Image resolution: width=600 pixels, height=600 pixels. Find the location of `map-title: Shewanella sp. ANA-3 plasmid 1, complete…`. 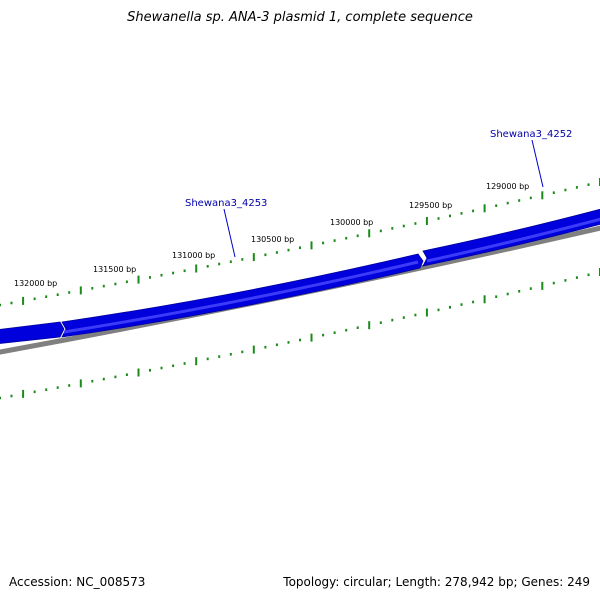

map-title: Shewanella sp. ANA-3 plasmid 1, complete… is located at coordinates (300, 17).